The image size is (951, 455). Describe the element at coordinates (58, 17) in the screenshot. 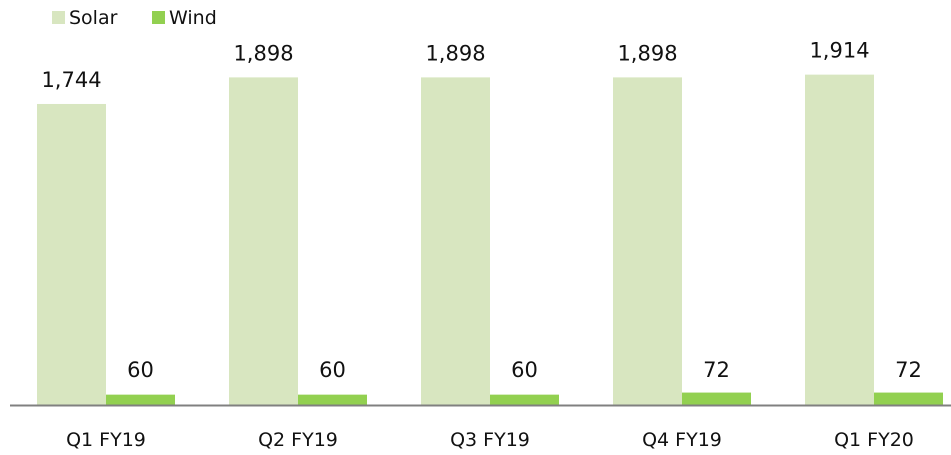

I see `legend-swatch-solar` at that location.